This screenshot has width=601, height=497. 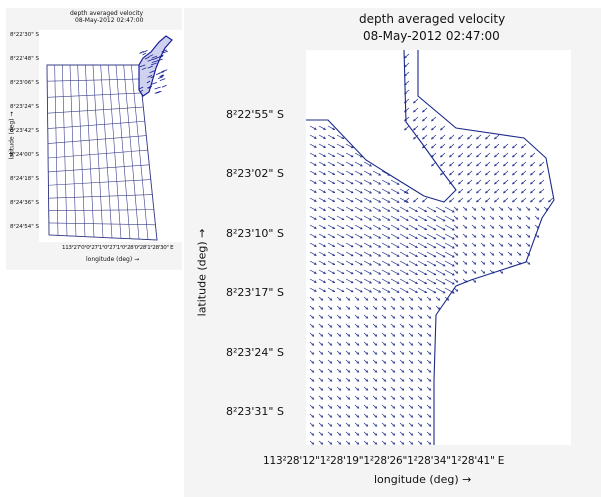 I want to click on main-plot-title: depth averaged velocity, so click(x=432, y=19).